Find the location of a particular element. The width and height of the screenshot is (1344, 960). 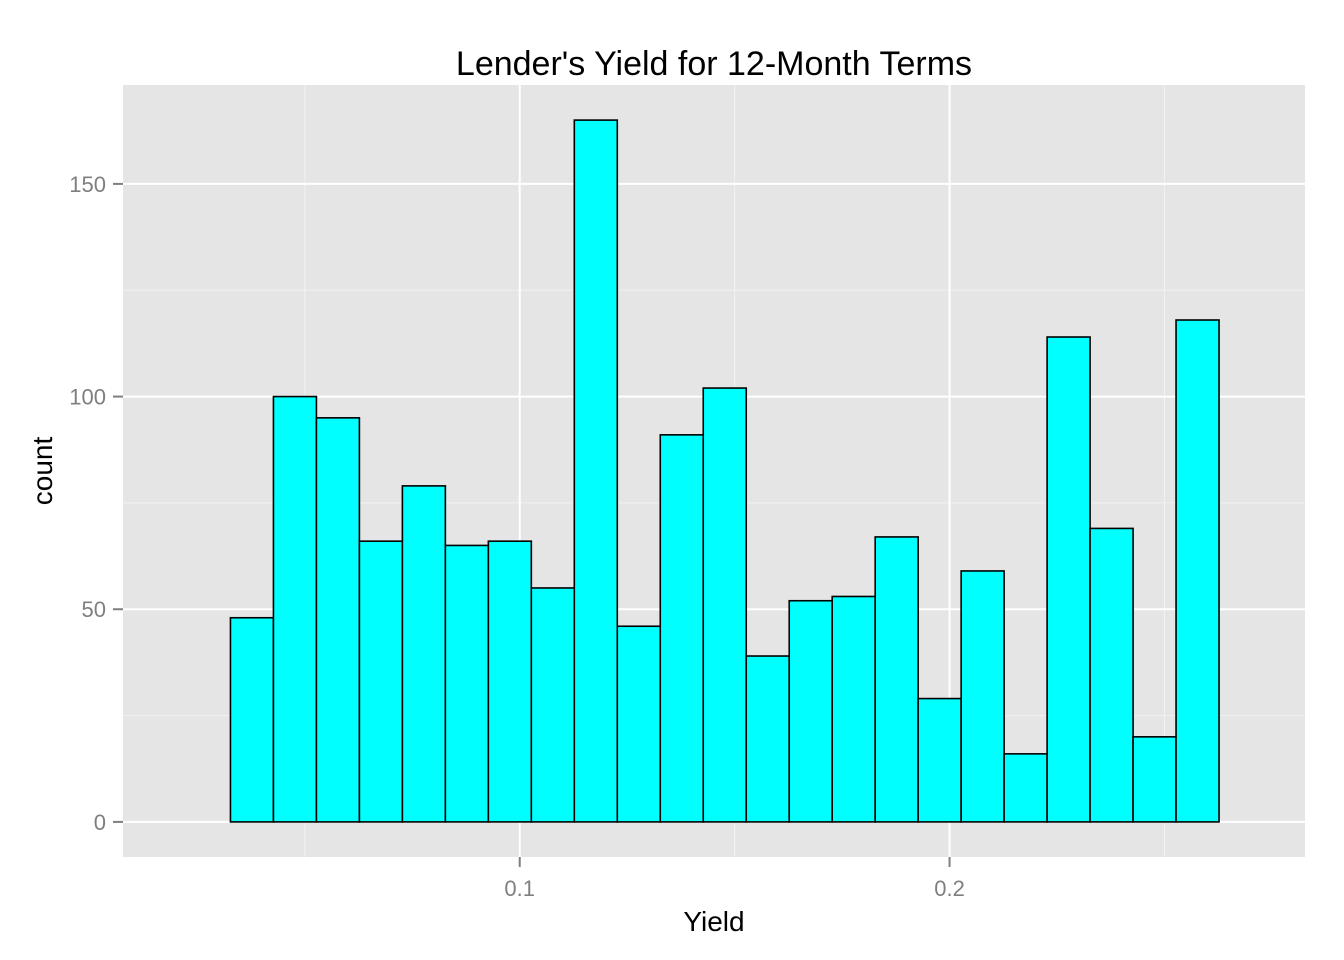

y-tick-label: 50 is located at coordinates (94, 609).